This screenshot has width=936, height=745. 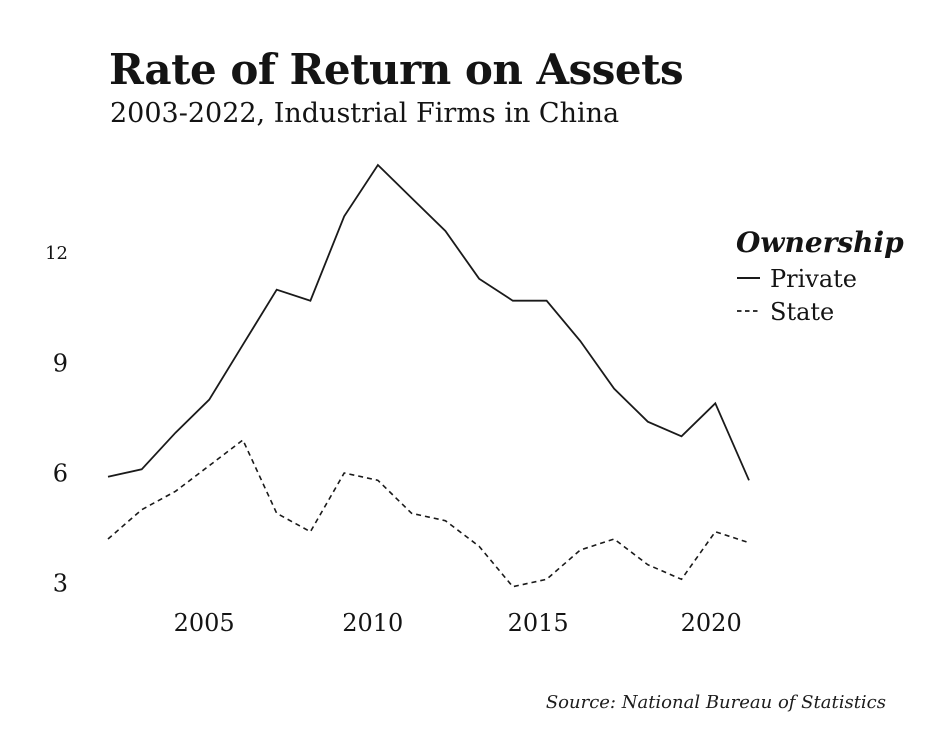 I want to click on x-tick-label: 2020, so click(x=711, y=623).